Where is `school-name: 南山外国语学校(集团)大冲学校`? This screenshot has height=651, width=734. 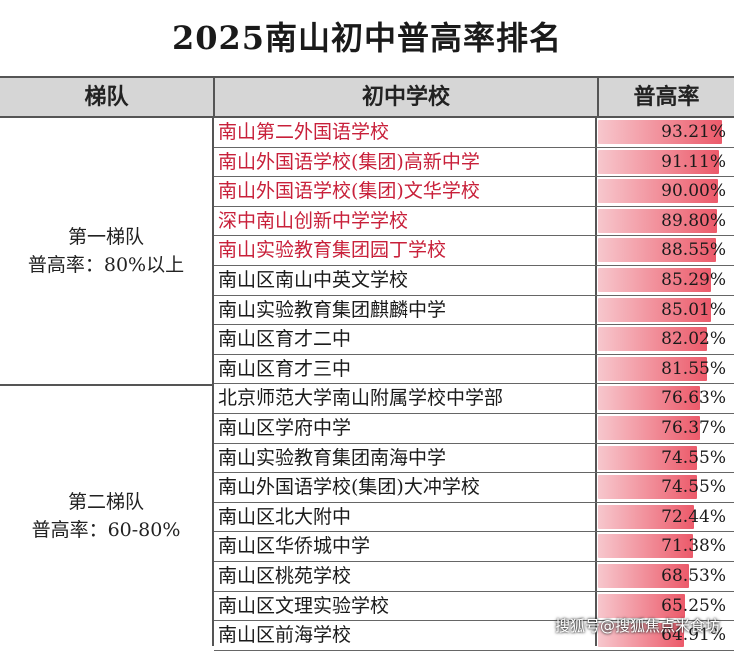 school-name: 南山外国语学校(集团)大冲学校 is located at coordinates (349, 487).